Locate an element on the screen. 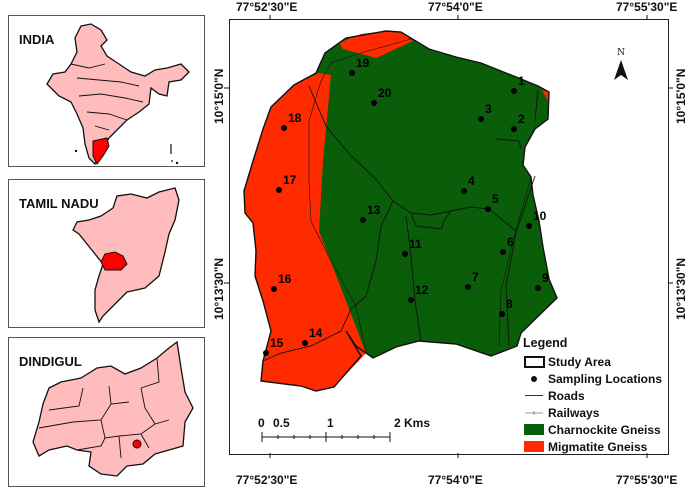 This screenshot has height=493, width=692. sampling-point-label: 20 is located at coordinates (385, 93).